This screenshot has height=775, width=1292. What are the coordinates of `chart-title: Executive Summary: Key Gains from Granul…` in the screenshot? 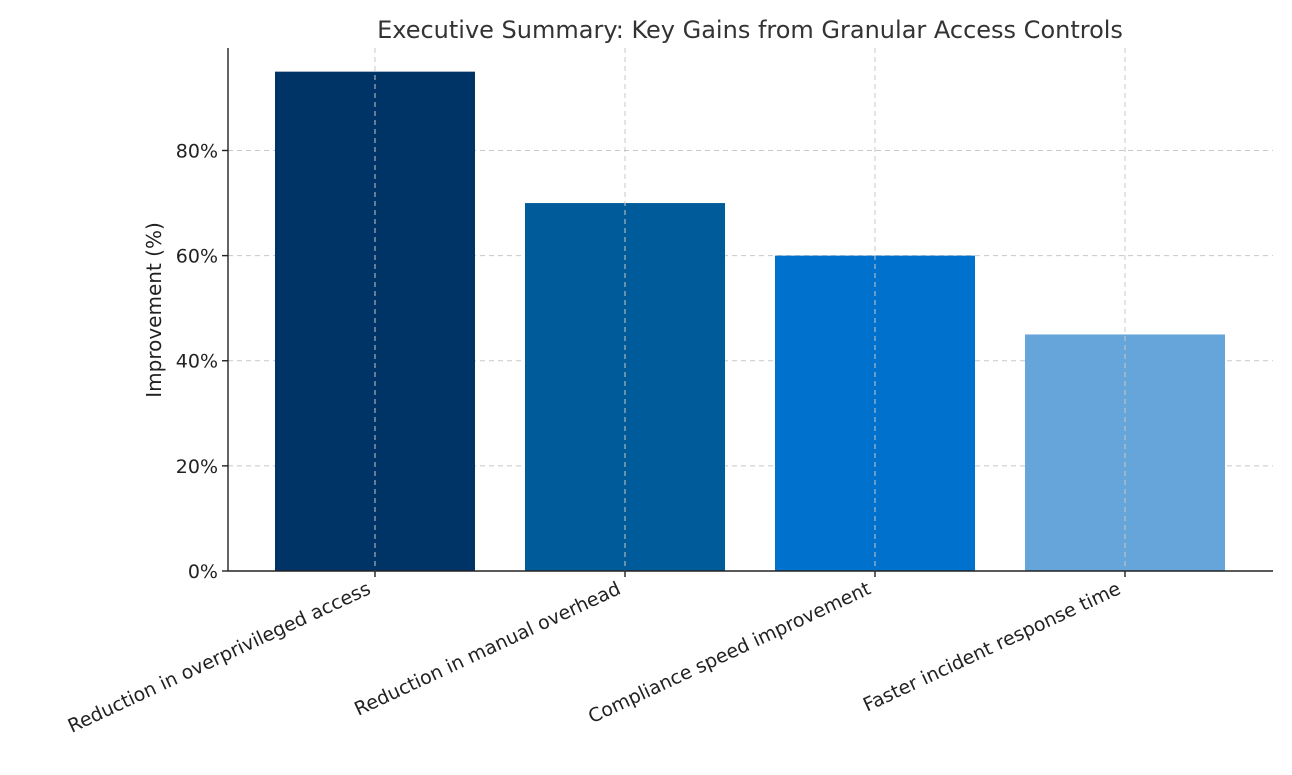 It's located at (750, 30).